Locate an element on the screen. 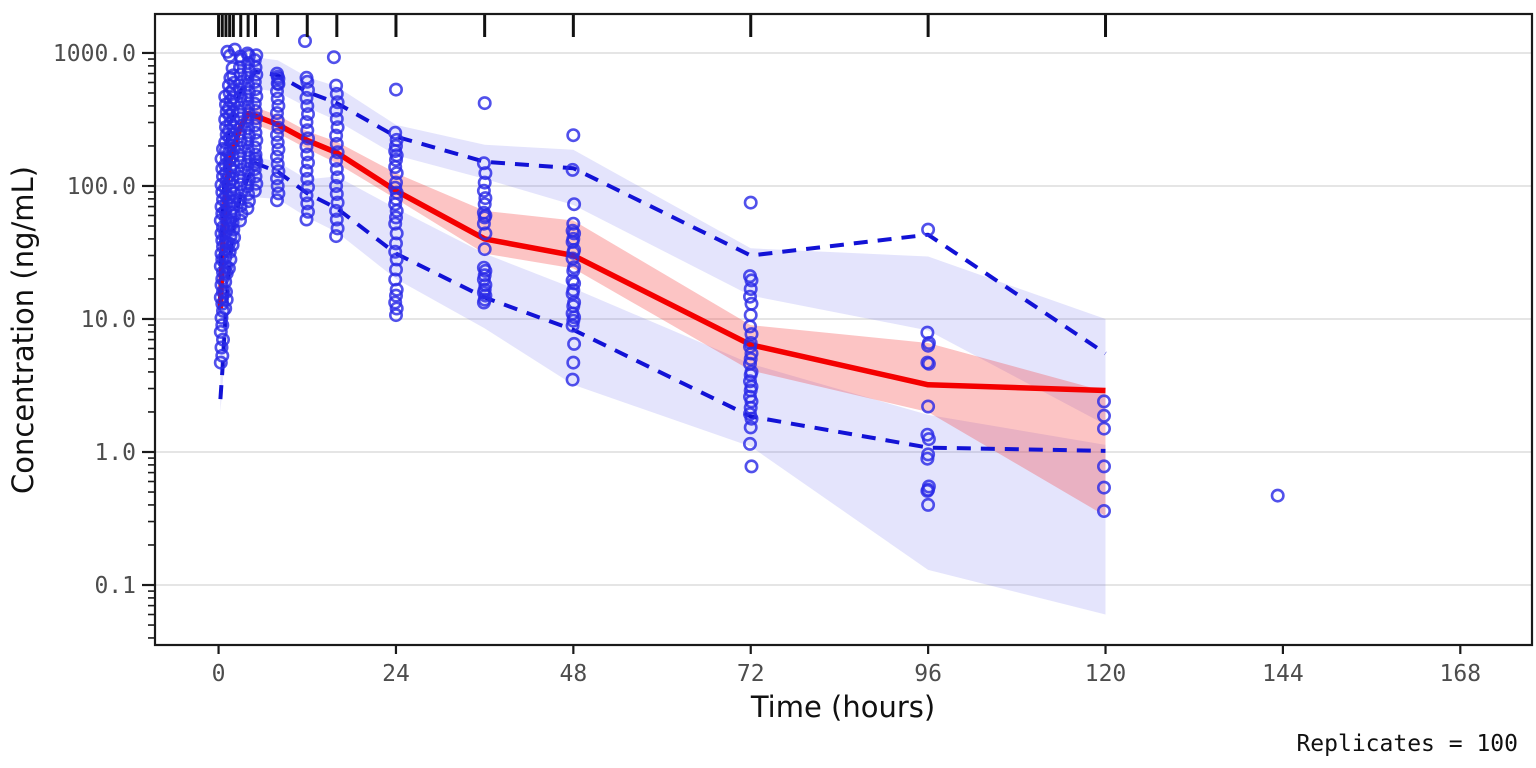 Image resolution: width=1536 pixels, height=768 pixels. y-tick-label: 1000.0 is located at coordinates (94, 54).